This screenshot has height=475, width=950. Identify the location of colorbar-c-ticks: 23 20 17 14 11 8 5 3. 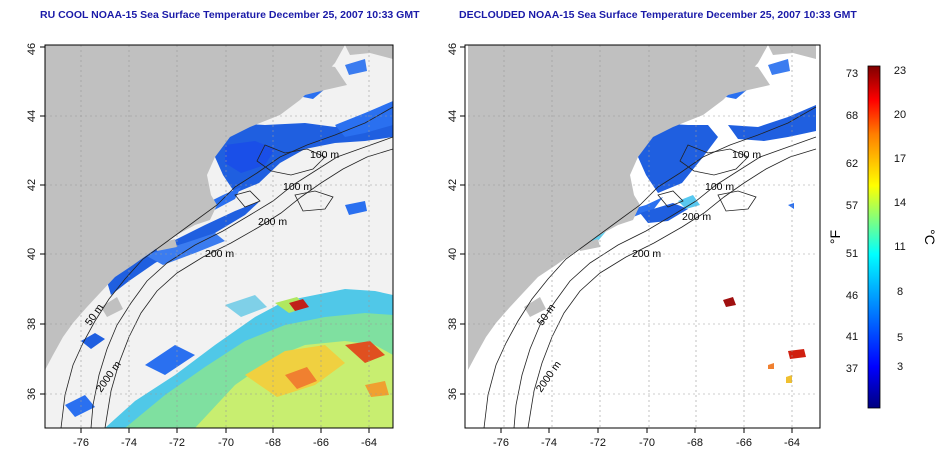
(900, 219).